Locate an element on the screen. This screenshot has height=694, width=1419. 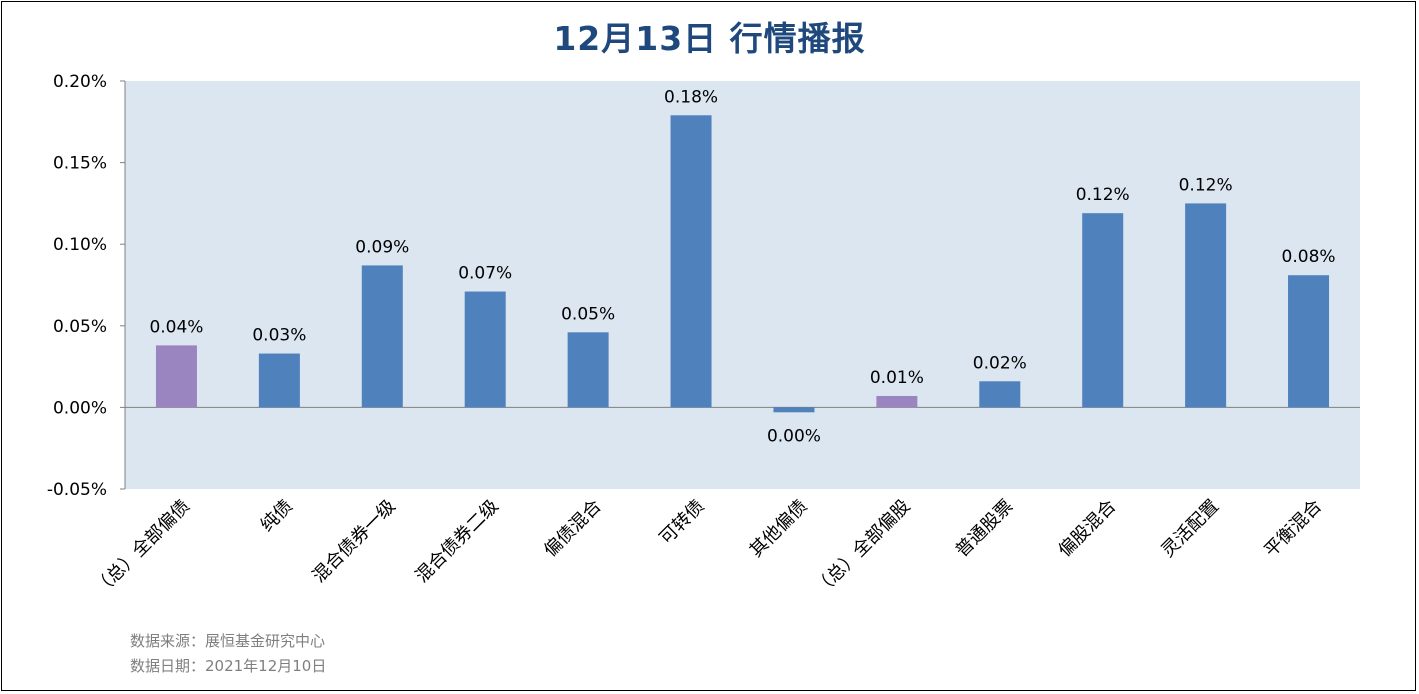
y-tick-label: -0.05% is located at coordinates (77, 490).